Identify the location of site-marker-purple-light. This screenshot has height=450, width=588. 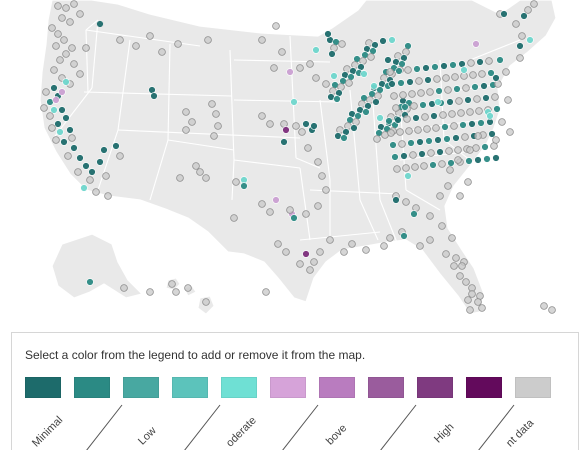
(290, 72).